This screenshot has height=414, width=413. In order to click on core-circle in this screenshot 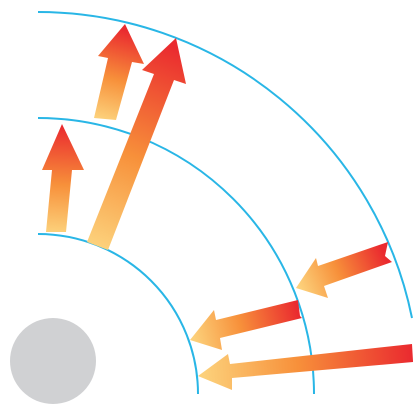, I will do `click(53, 361)`.